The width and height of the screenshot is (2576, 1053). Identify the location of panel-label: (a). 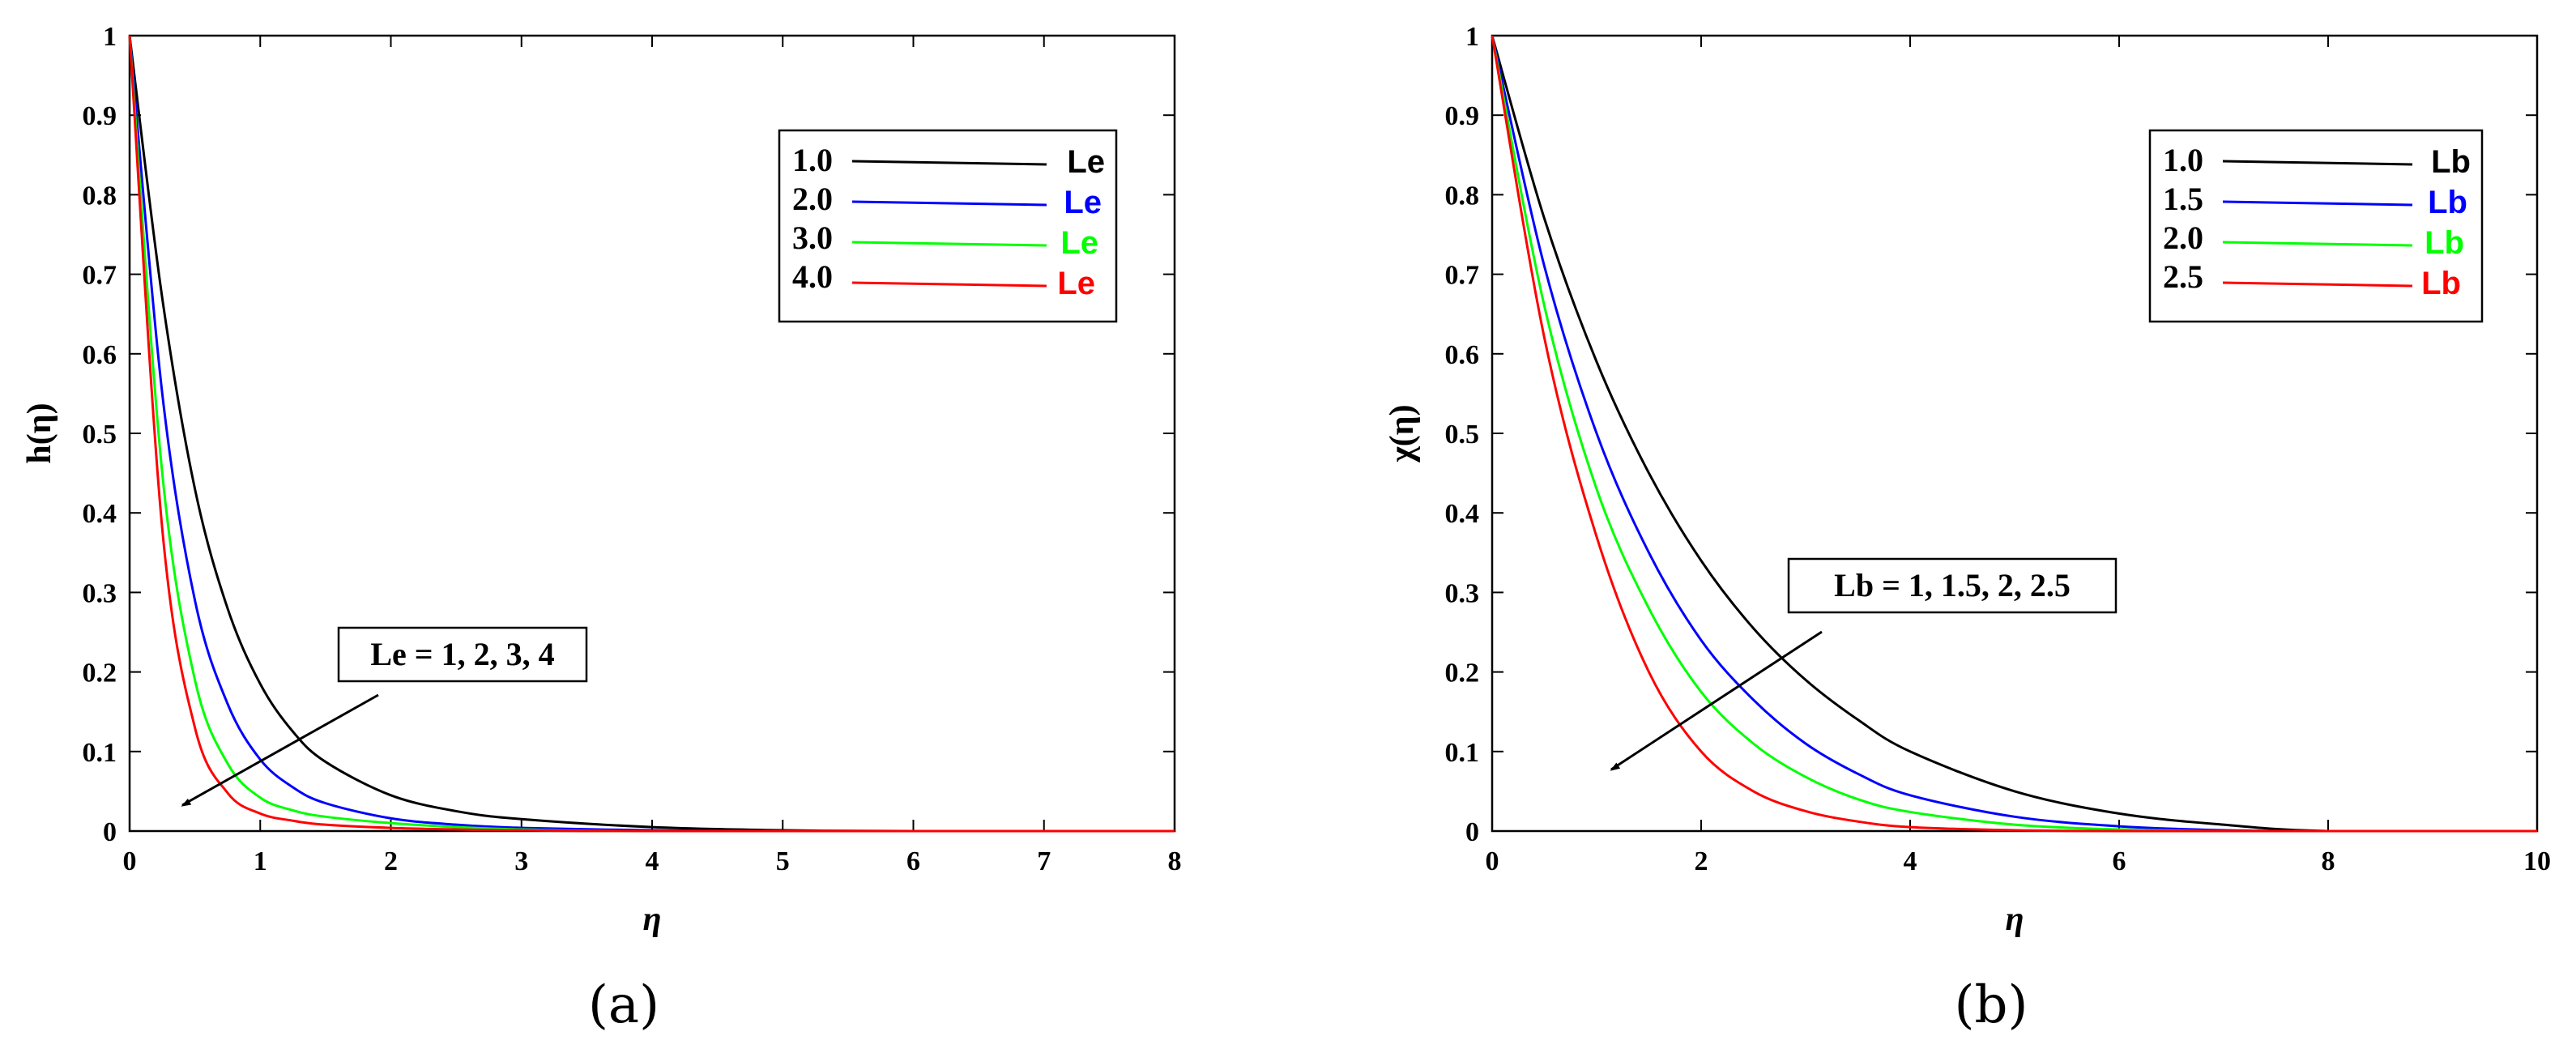
(623, 1005).